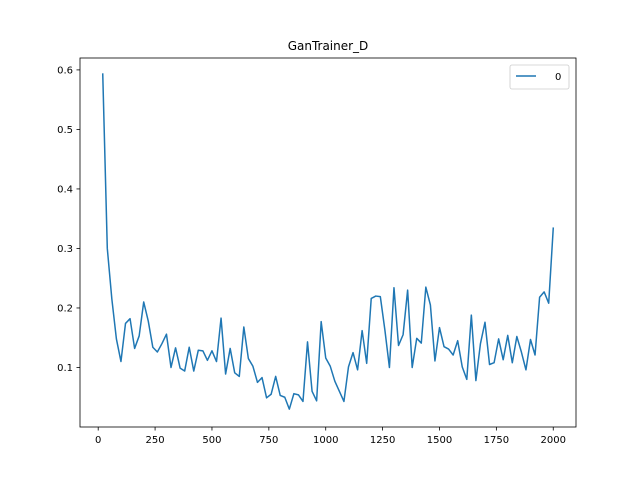  I want to click on y-tick-label: 0.4, so click(65, 189).